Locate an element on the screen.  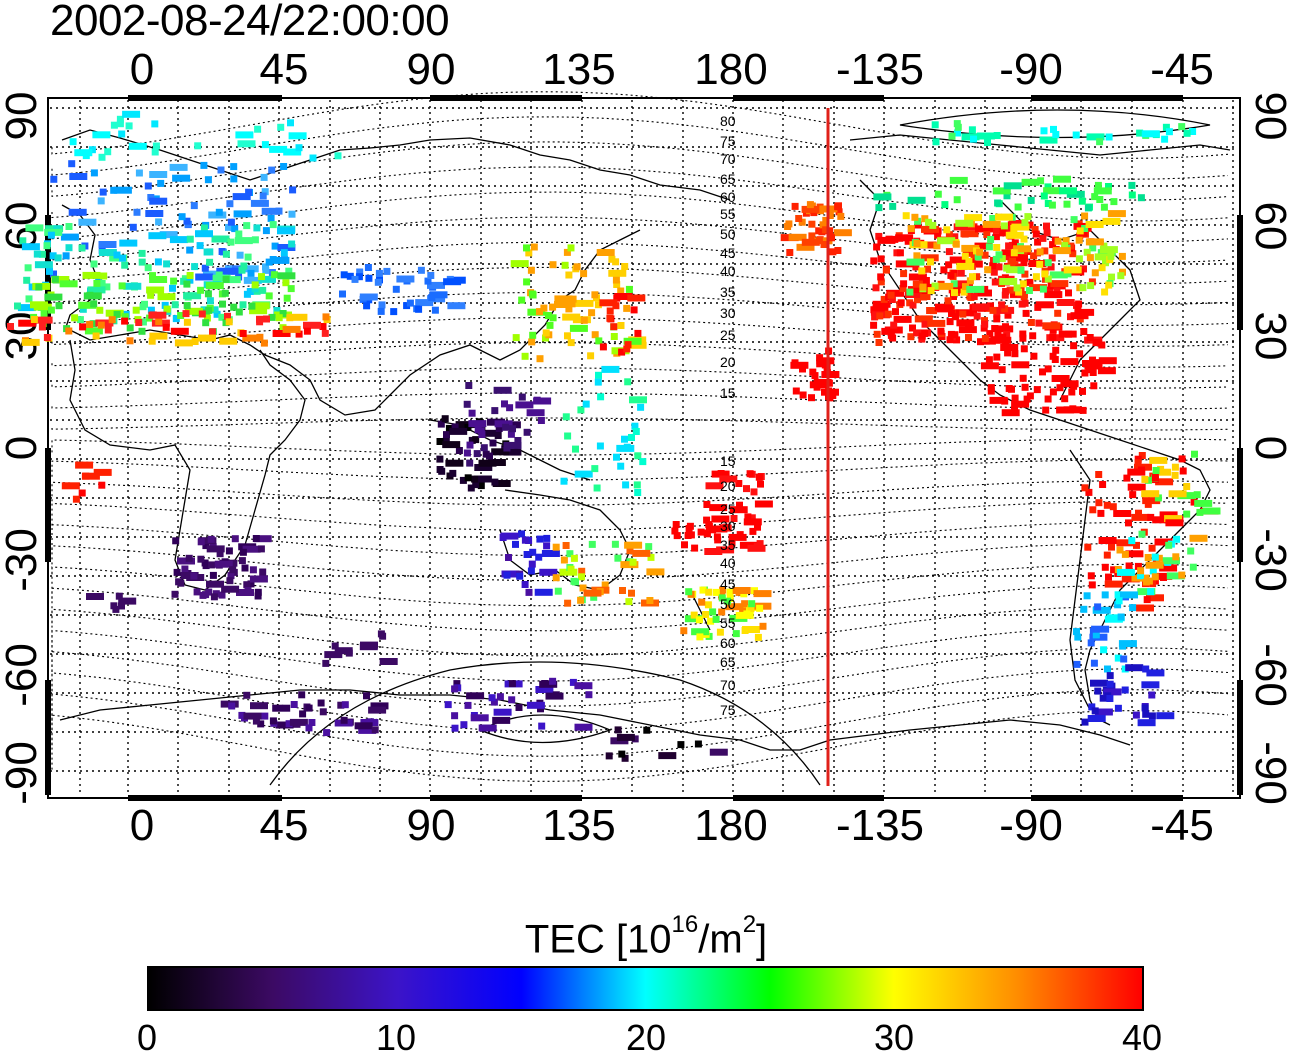
bottom-lon-tick: 0 is located at coordinates (142, 825).